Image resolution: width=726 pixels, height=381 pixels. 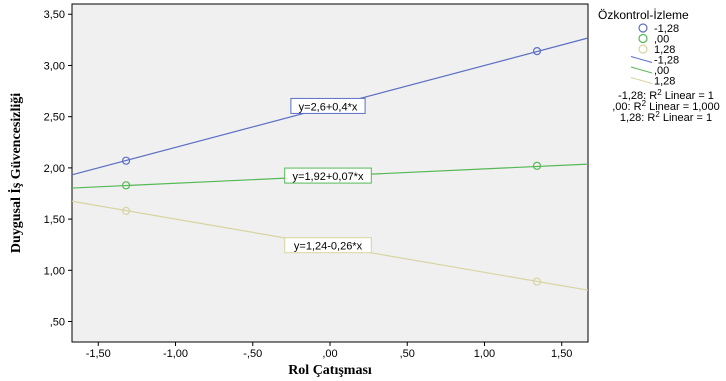 I want to click on y-axis-title: Duygusal İş Güvencesizliği, so click(x=15, y=173).